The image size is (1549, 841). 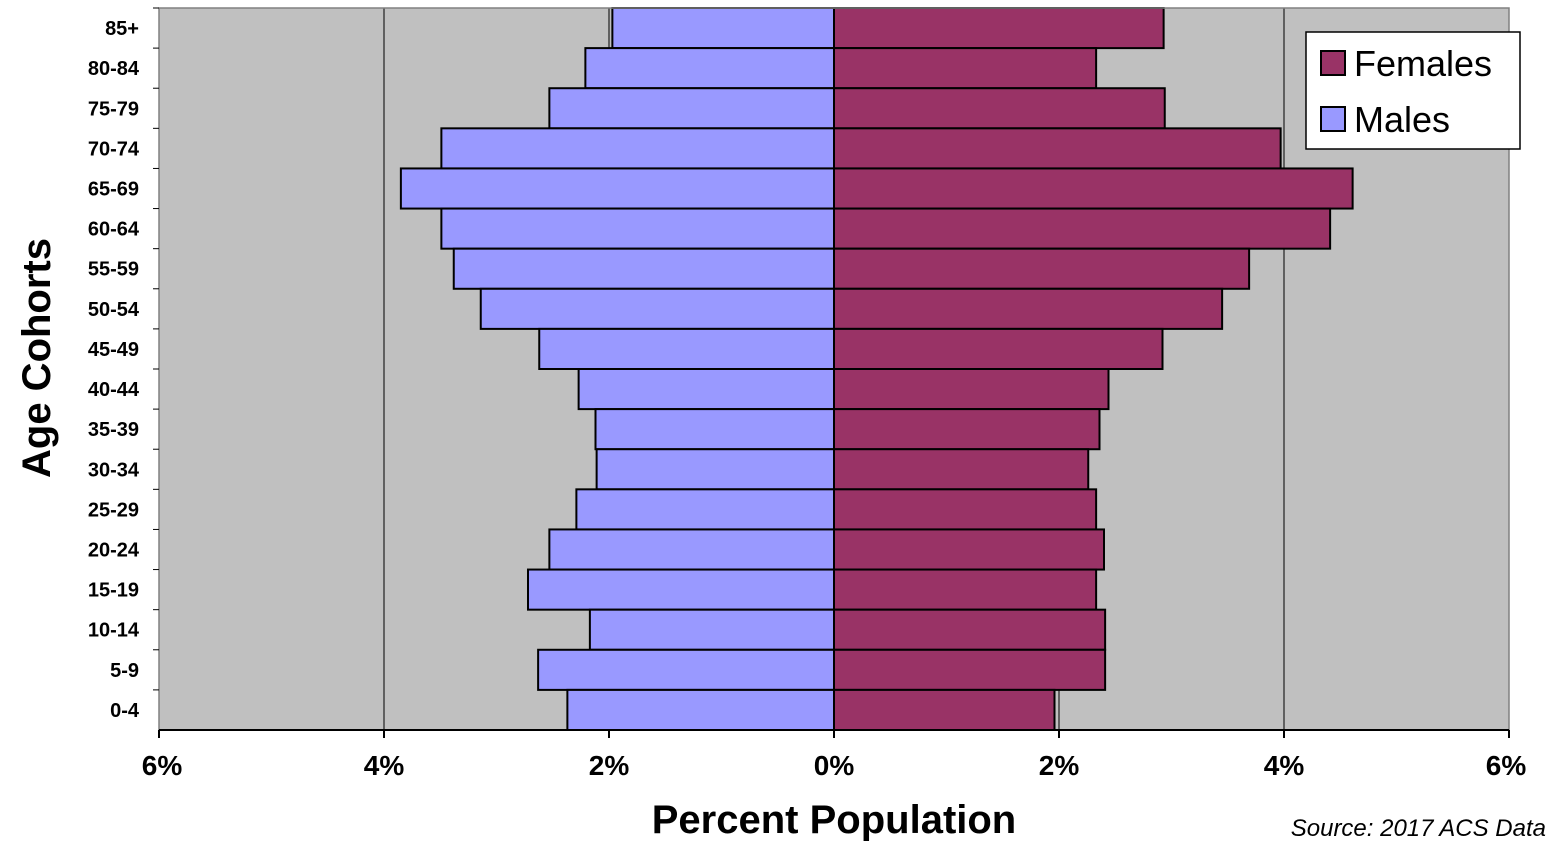 What do you see at coordinates (1418, 828) in the screenshot?
I see `source-note: Source: 2017 ACS Data` at bounding box center [1418, 828].